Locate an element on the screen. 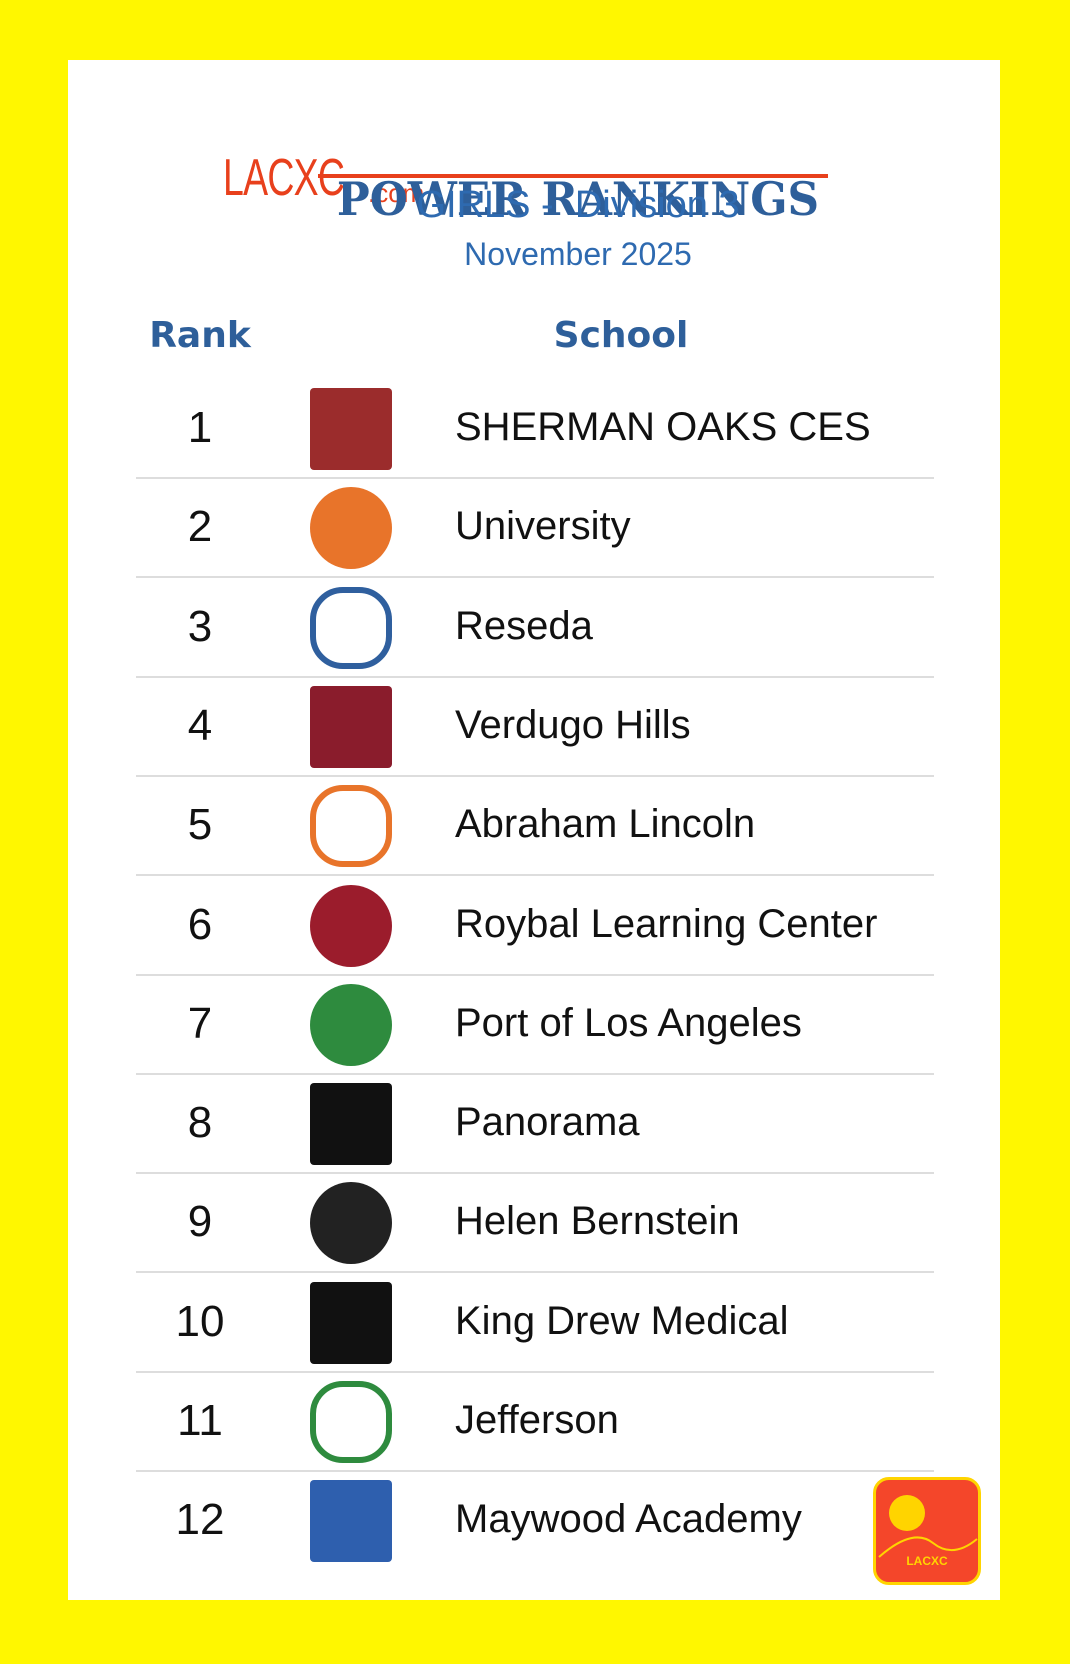  rank: 5 is located at coordinates (200, 825).